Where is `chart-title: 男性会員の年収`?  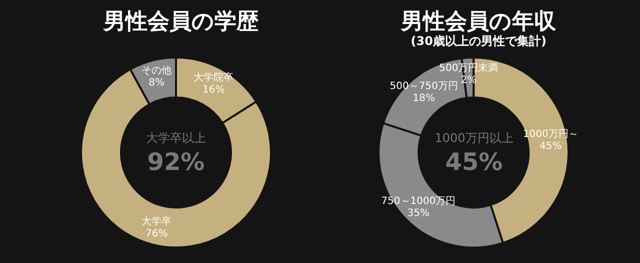 chart-title: 男性会員の年収 is located at coordinates (479, 22).